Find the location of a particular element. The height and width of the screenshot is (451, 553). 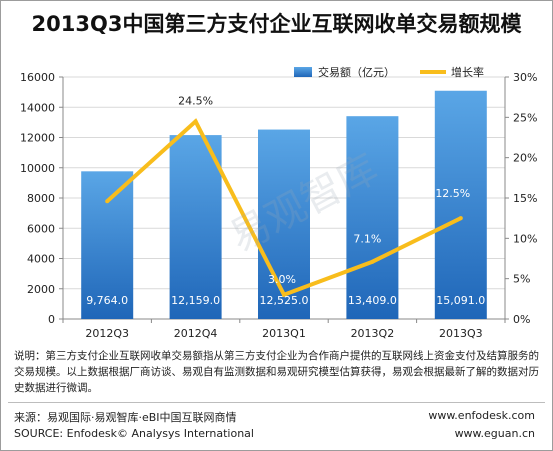

x-tick-label: 2013Q2 is located at coordinates (373, 333).